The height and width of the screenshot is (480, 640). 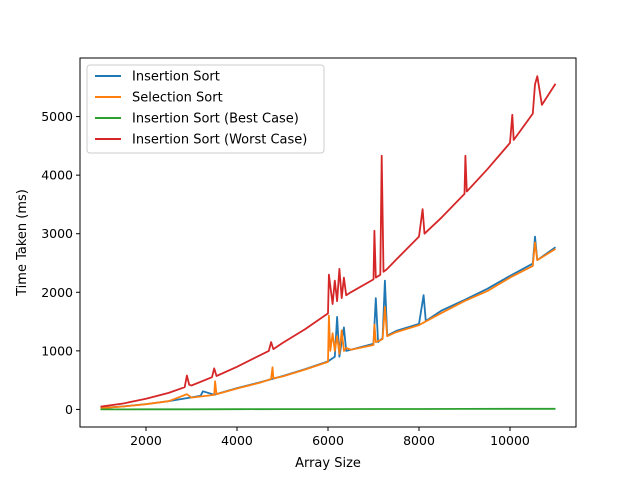 I want to click on x-axis: 2000 4000 6000 8000 10000, so click(x=330, y=437).